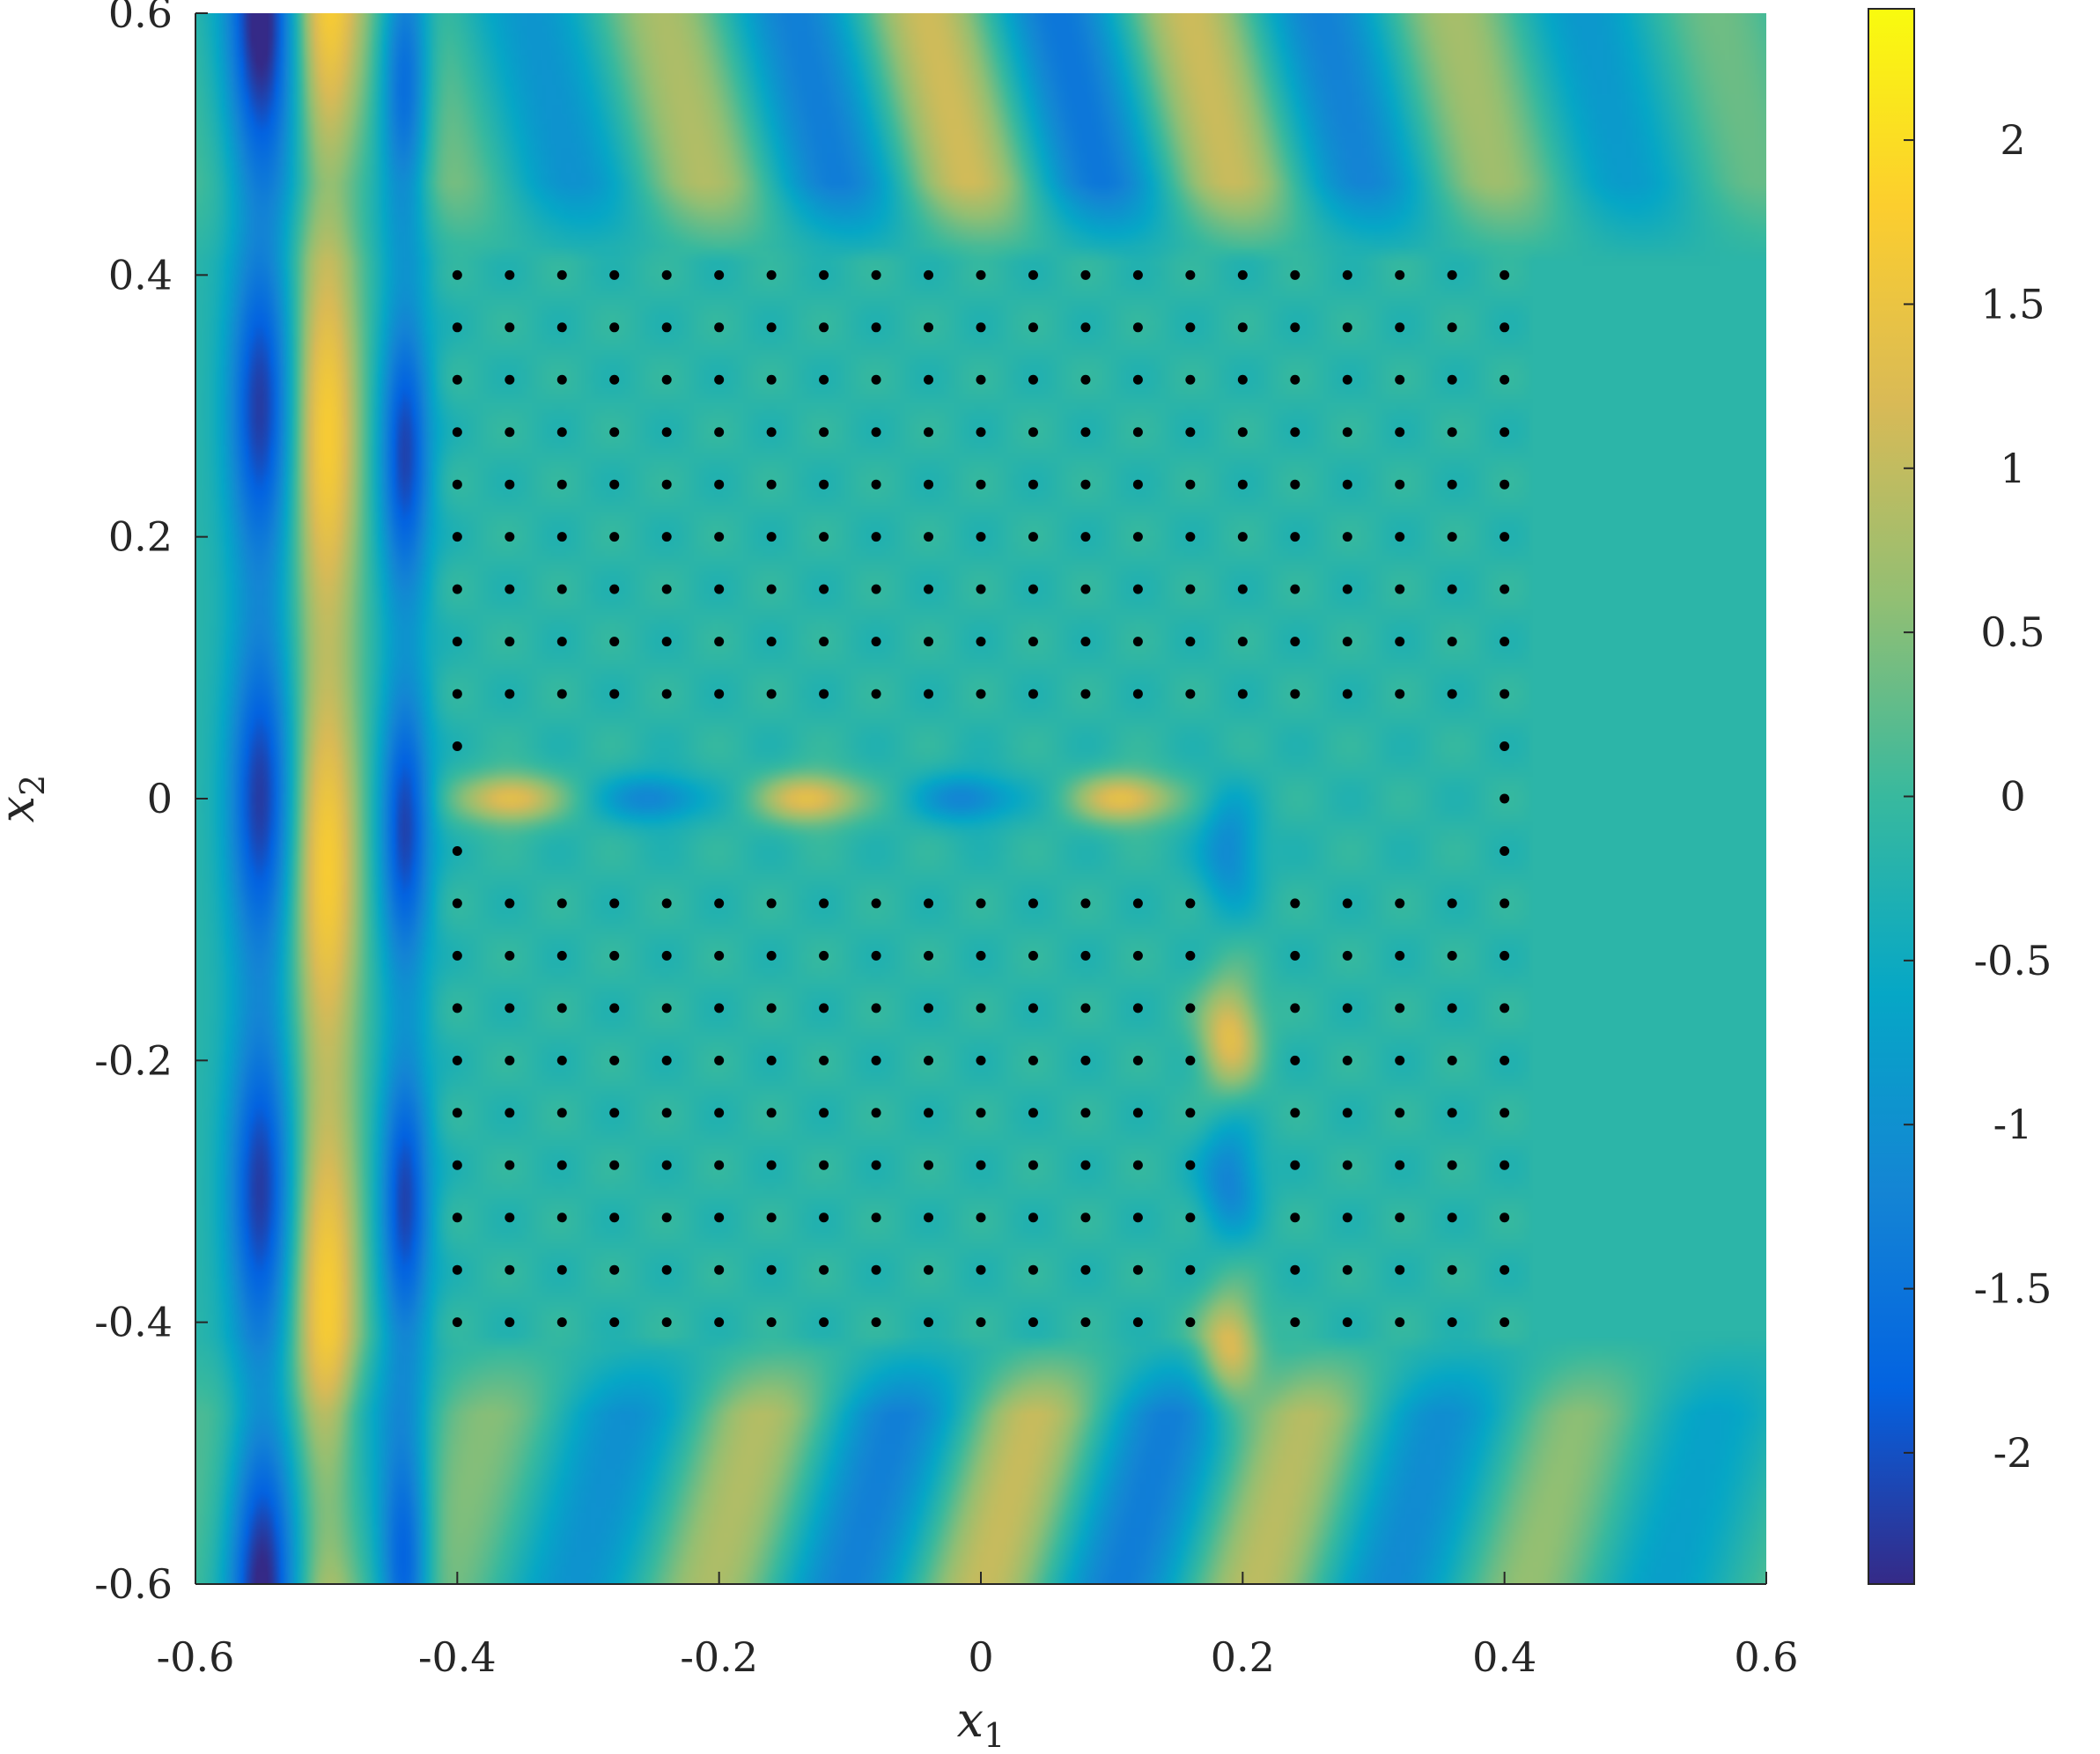 The height and width of the screenshot is (1754, 2100). I want to click on x-tick-label: -0.2, so click(719, 1657).